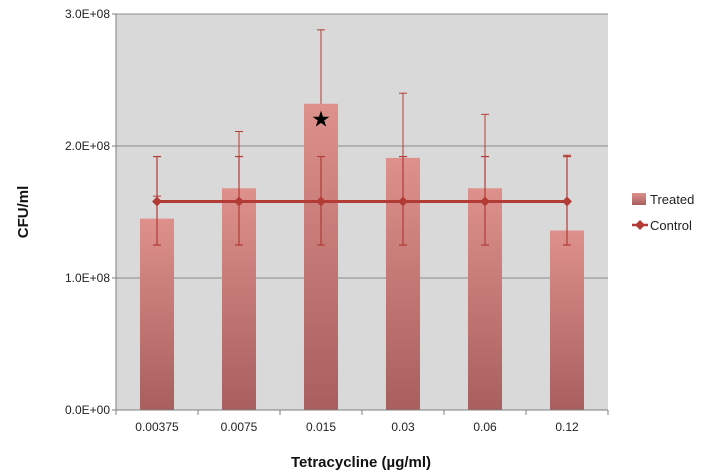 Image resolution: width=723 pixels, height=473 pixels. What do you see at coordinates (321, 427) in the screenshot?
I see `x-tick-label: 0.015` at bounding box center [321, 427].